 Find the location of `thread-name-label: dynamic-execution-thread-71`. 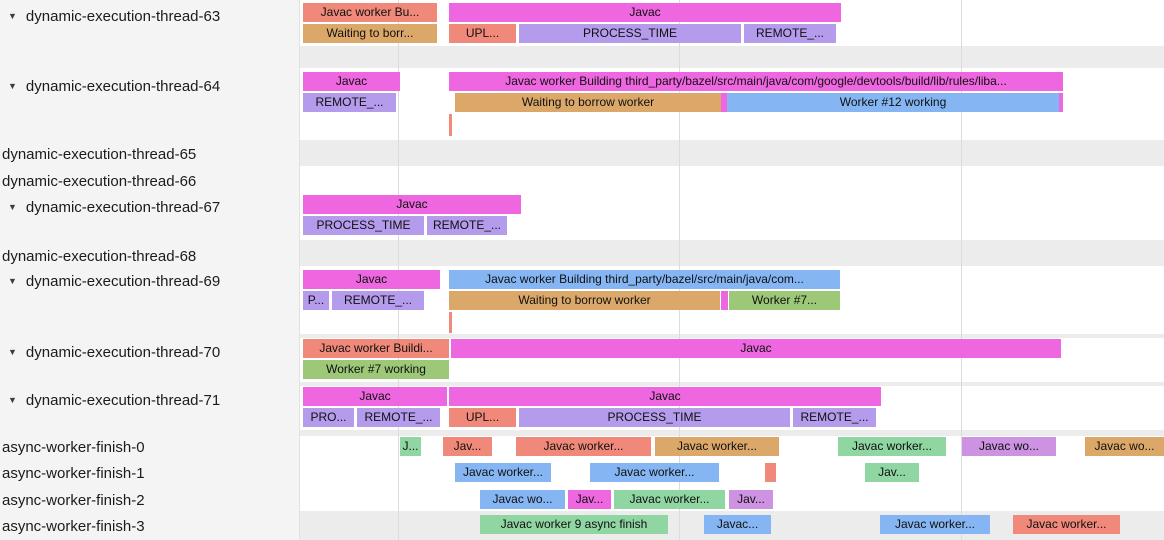

thread-name-label: dynamic-execution-thread-71 is located at coordinates (123, 400).